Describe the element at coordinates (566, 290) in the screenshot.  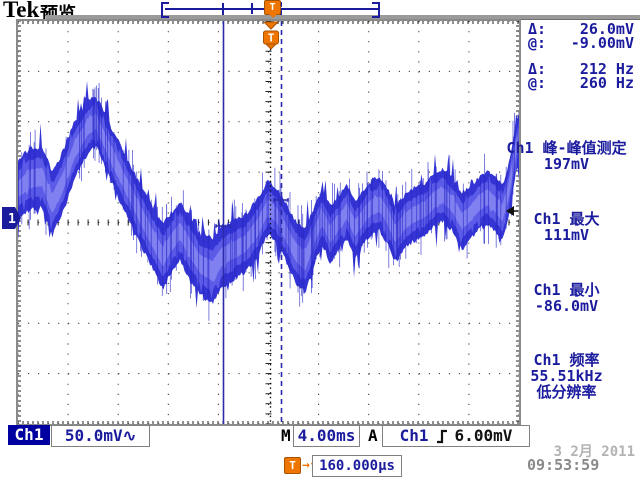
I see `measurement-title: Ch1 最小` at that location.